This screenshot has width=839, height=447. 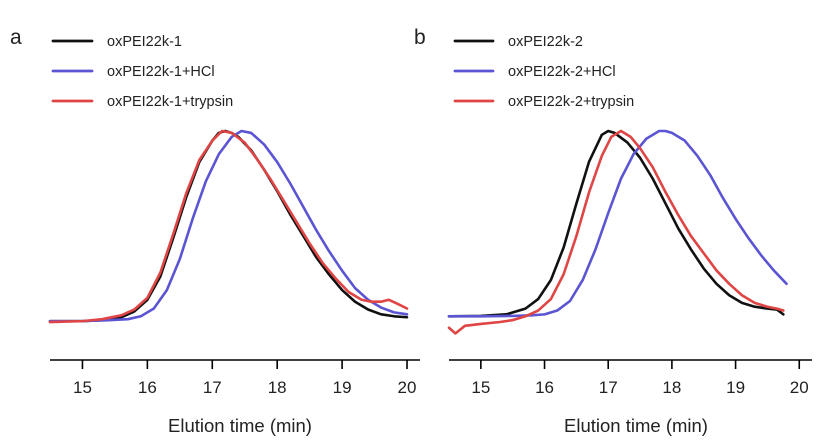 What do you see at coordinates (544, 387) in the screenshot?
I see `panel-b-x-tick-label-16: 16` at bounding box center [544, 387].